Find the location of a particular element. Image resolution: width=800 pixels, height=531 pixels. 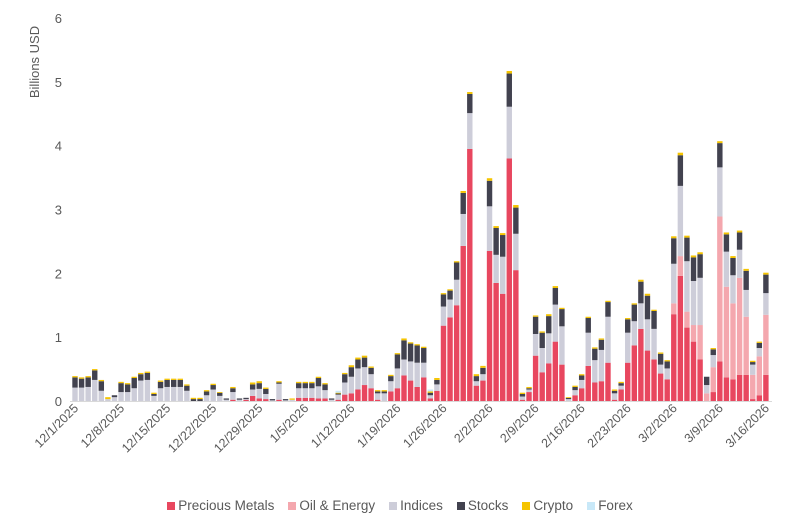

x-tick-label: 2/23/2026 is located at coordinates (609, 425).